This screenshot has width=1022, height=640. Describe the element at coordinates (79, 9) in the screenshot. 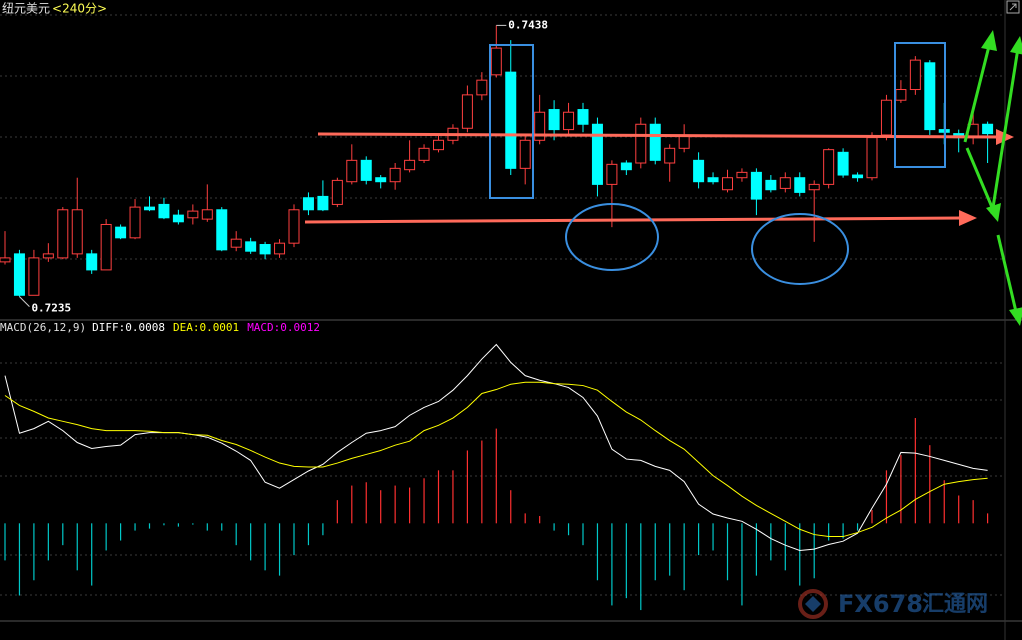

I see `chart-subtitle: <240分>` at that location.